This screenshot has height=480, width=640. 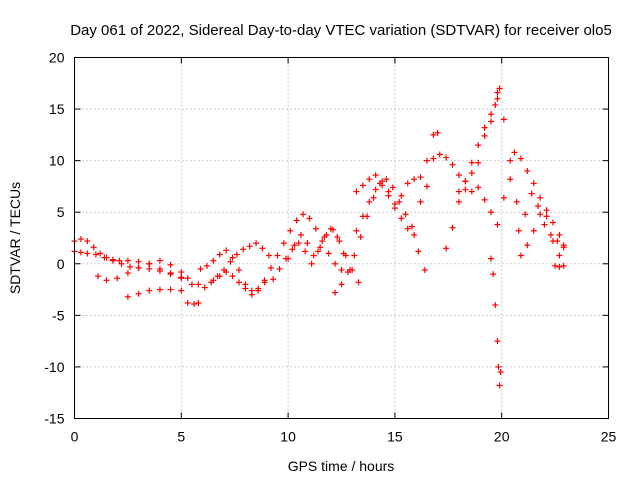 What do you see at coordinates (61, 264) in the screenshot?
I see `y-tick-label: 0` at bounding box center [61, 264].